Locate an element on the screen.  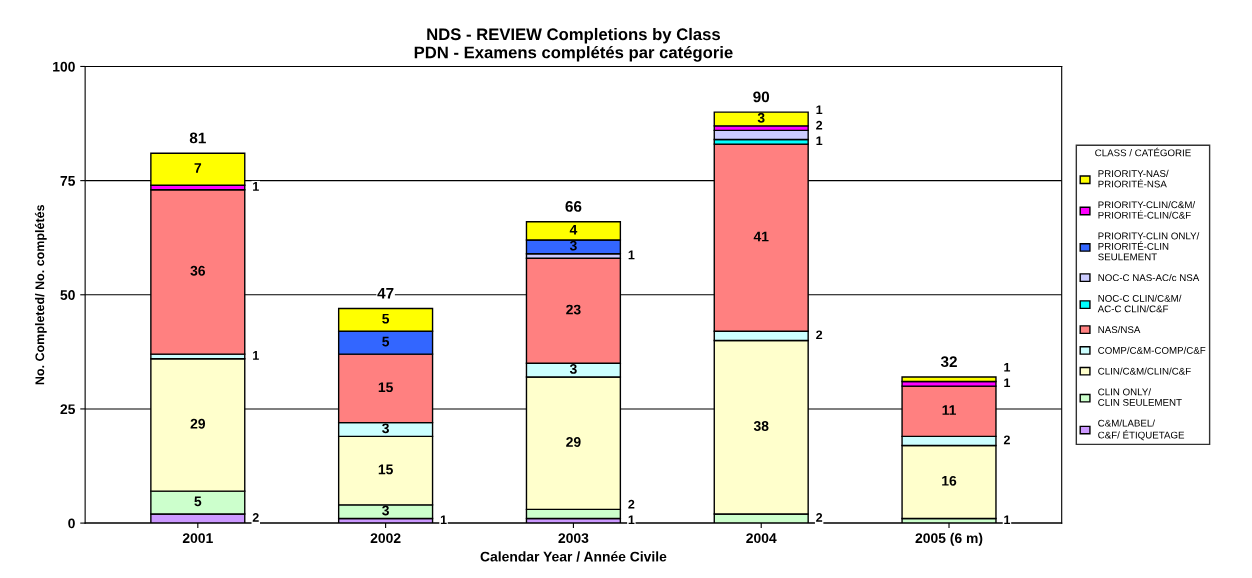
x-tick-label: 2004 is located at coordinates (761, 538).